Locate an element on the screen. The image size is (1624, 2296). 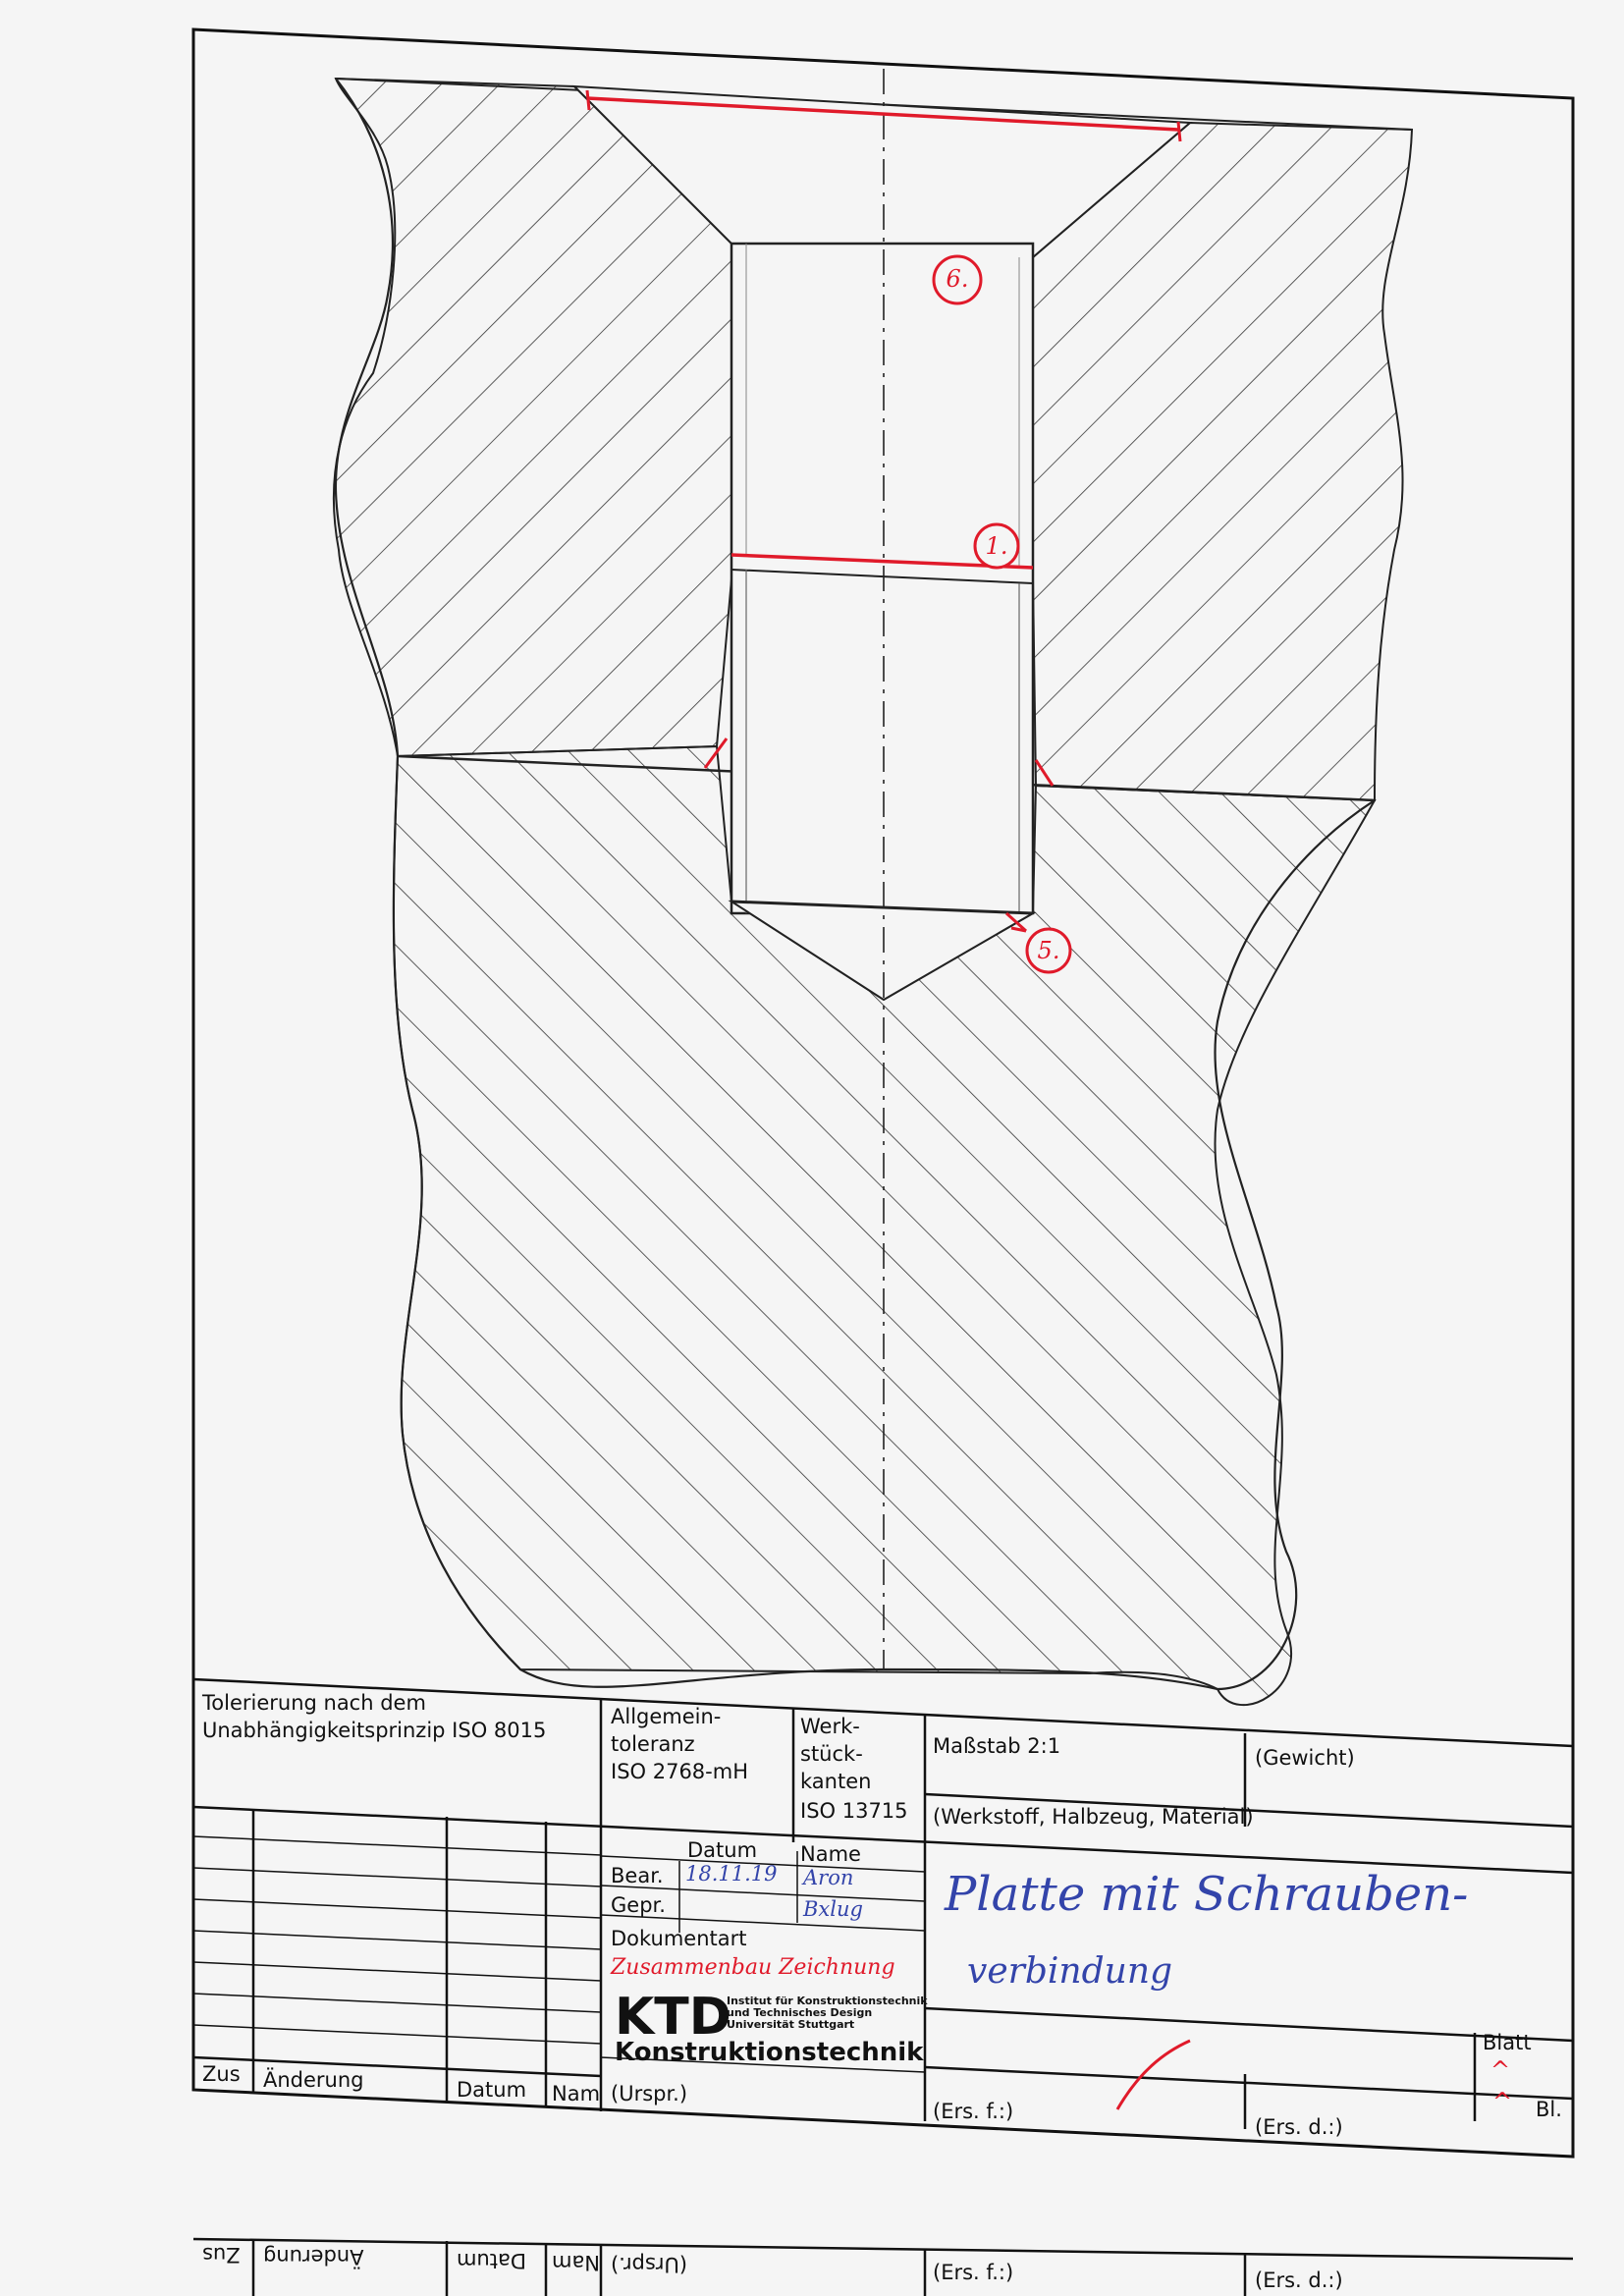
upper-plate-section is located at coordinates (532, 417).